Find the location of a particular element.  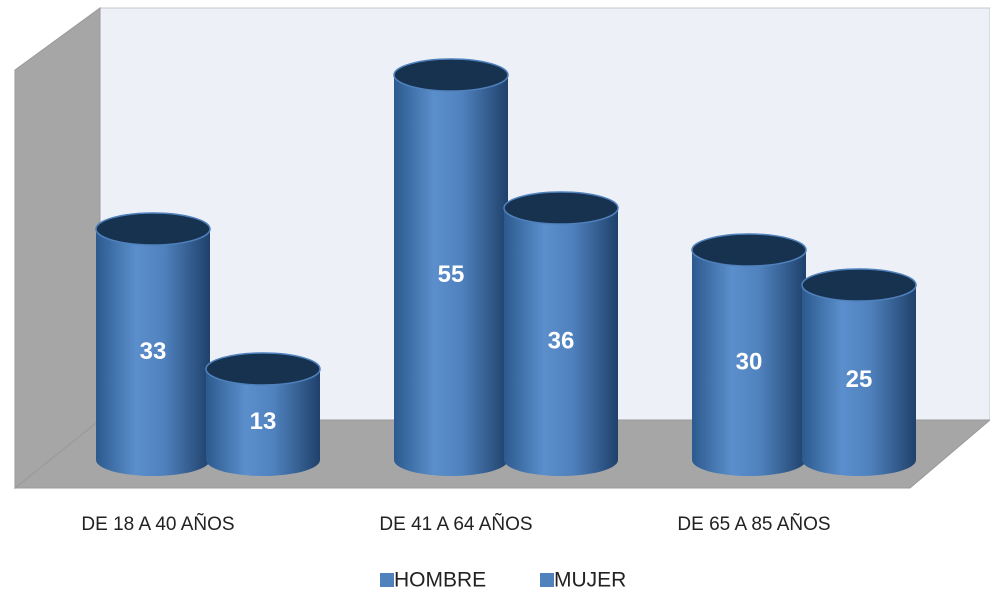

x-tick-label: DE 65 A 85 AÑOS is located at coordinates (753, 524).